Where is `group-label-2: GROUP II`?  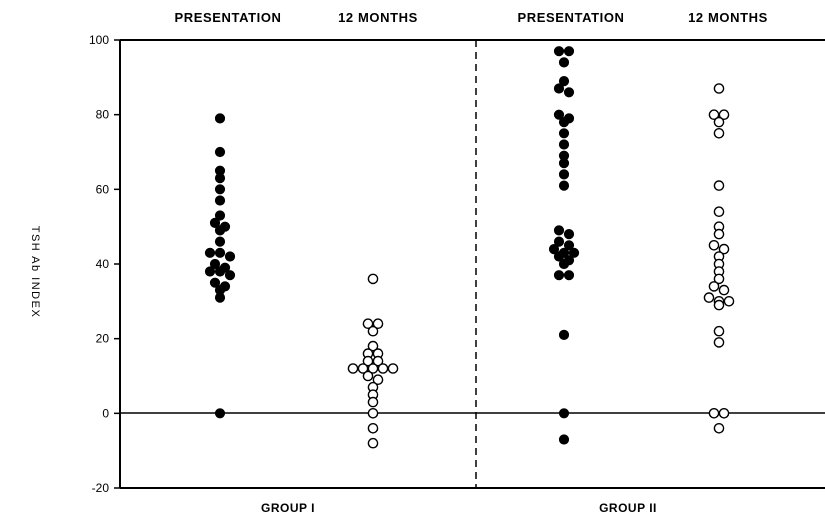 group-label-2: GROUP II is located at coordinates (628, 508).